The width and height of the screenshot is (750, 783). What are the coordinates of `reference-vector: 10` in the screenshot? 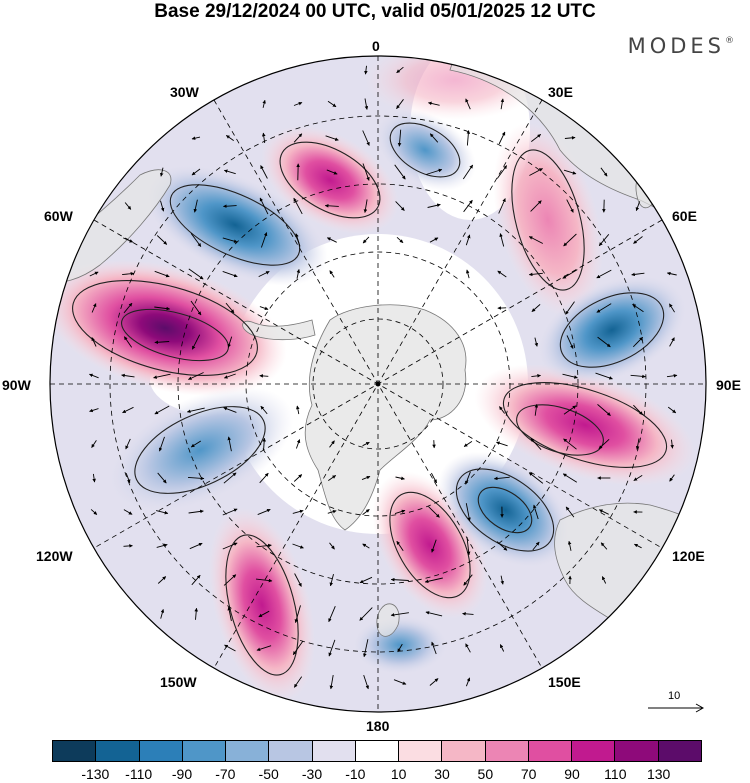 It's located at (676, 705).